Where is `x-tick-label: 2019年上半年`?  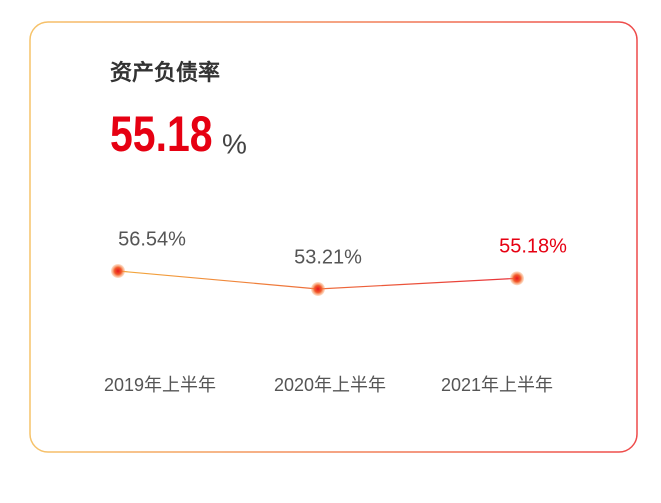
x-tick-label: 2019年上半年 is located at coordinates (160, 385).